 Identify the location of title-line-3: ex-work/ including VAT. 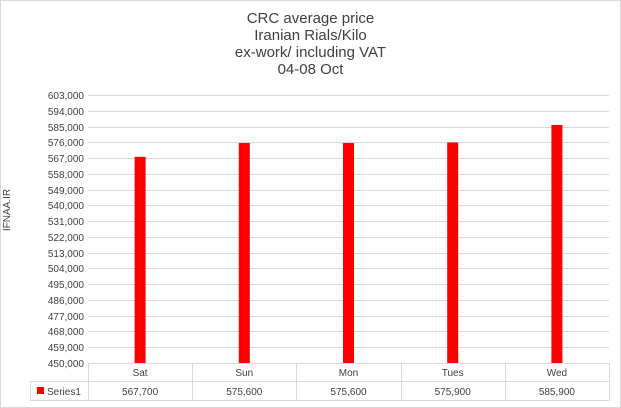
(310, 52).